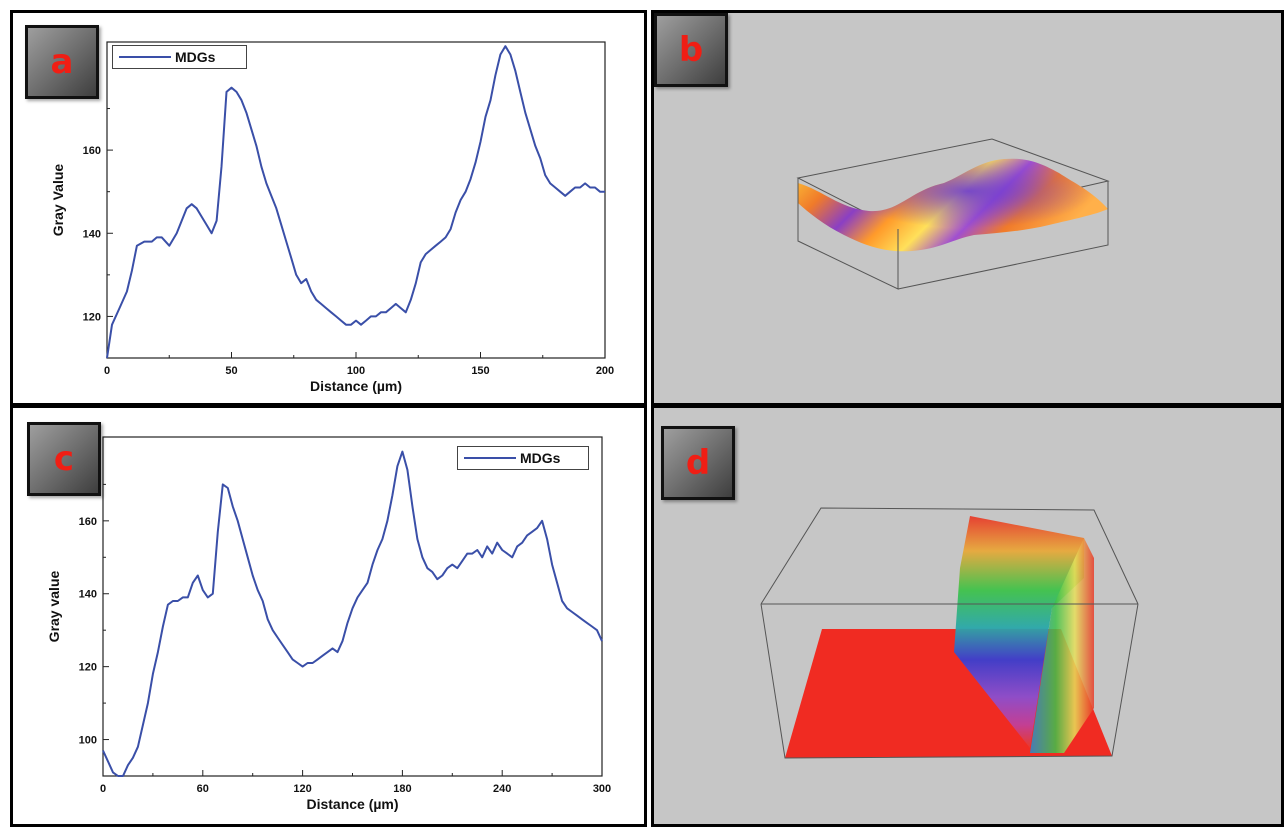  What do you see at coordinates (302, 789) in the screenshot?
I see `x-tick-label: 120` at bounding box center [302, 789].